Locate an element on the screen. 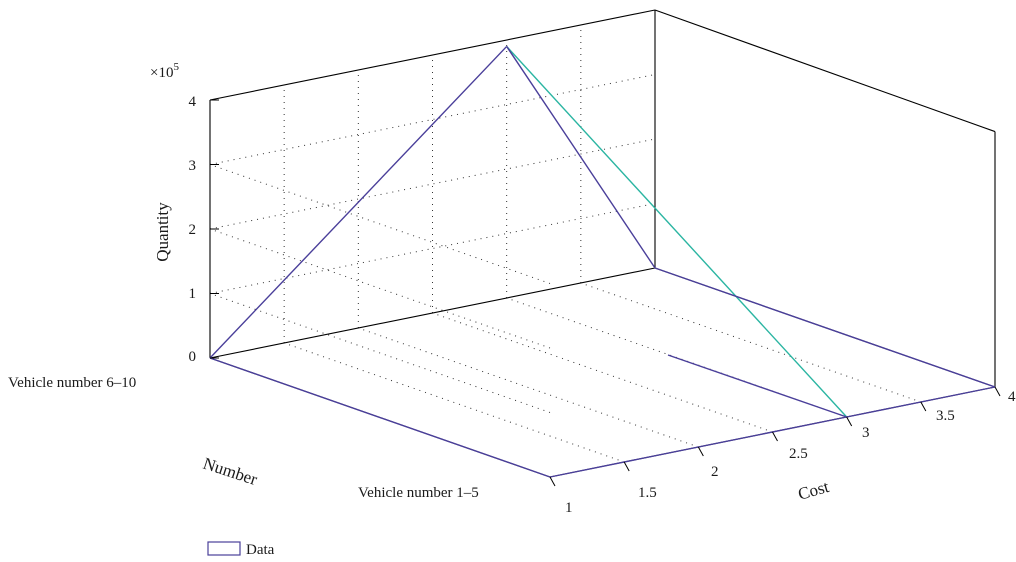  x-axis-label: Cost is located at coordinates (813, 490).